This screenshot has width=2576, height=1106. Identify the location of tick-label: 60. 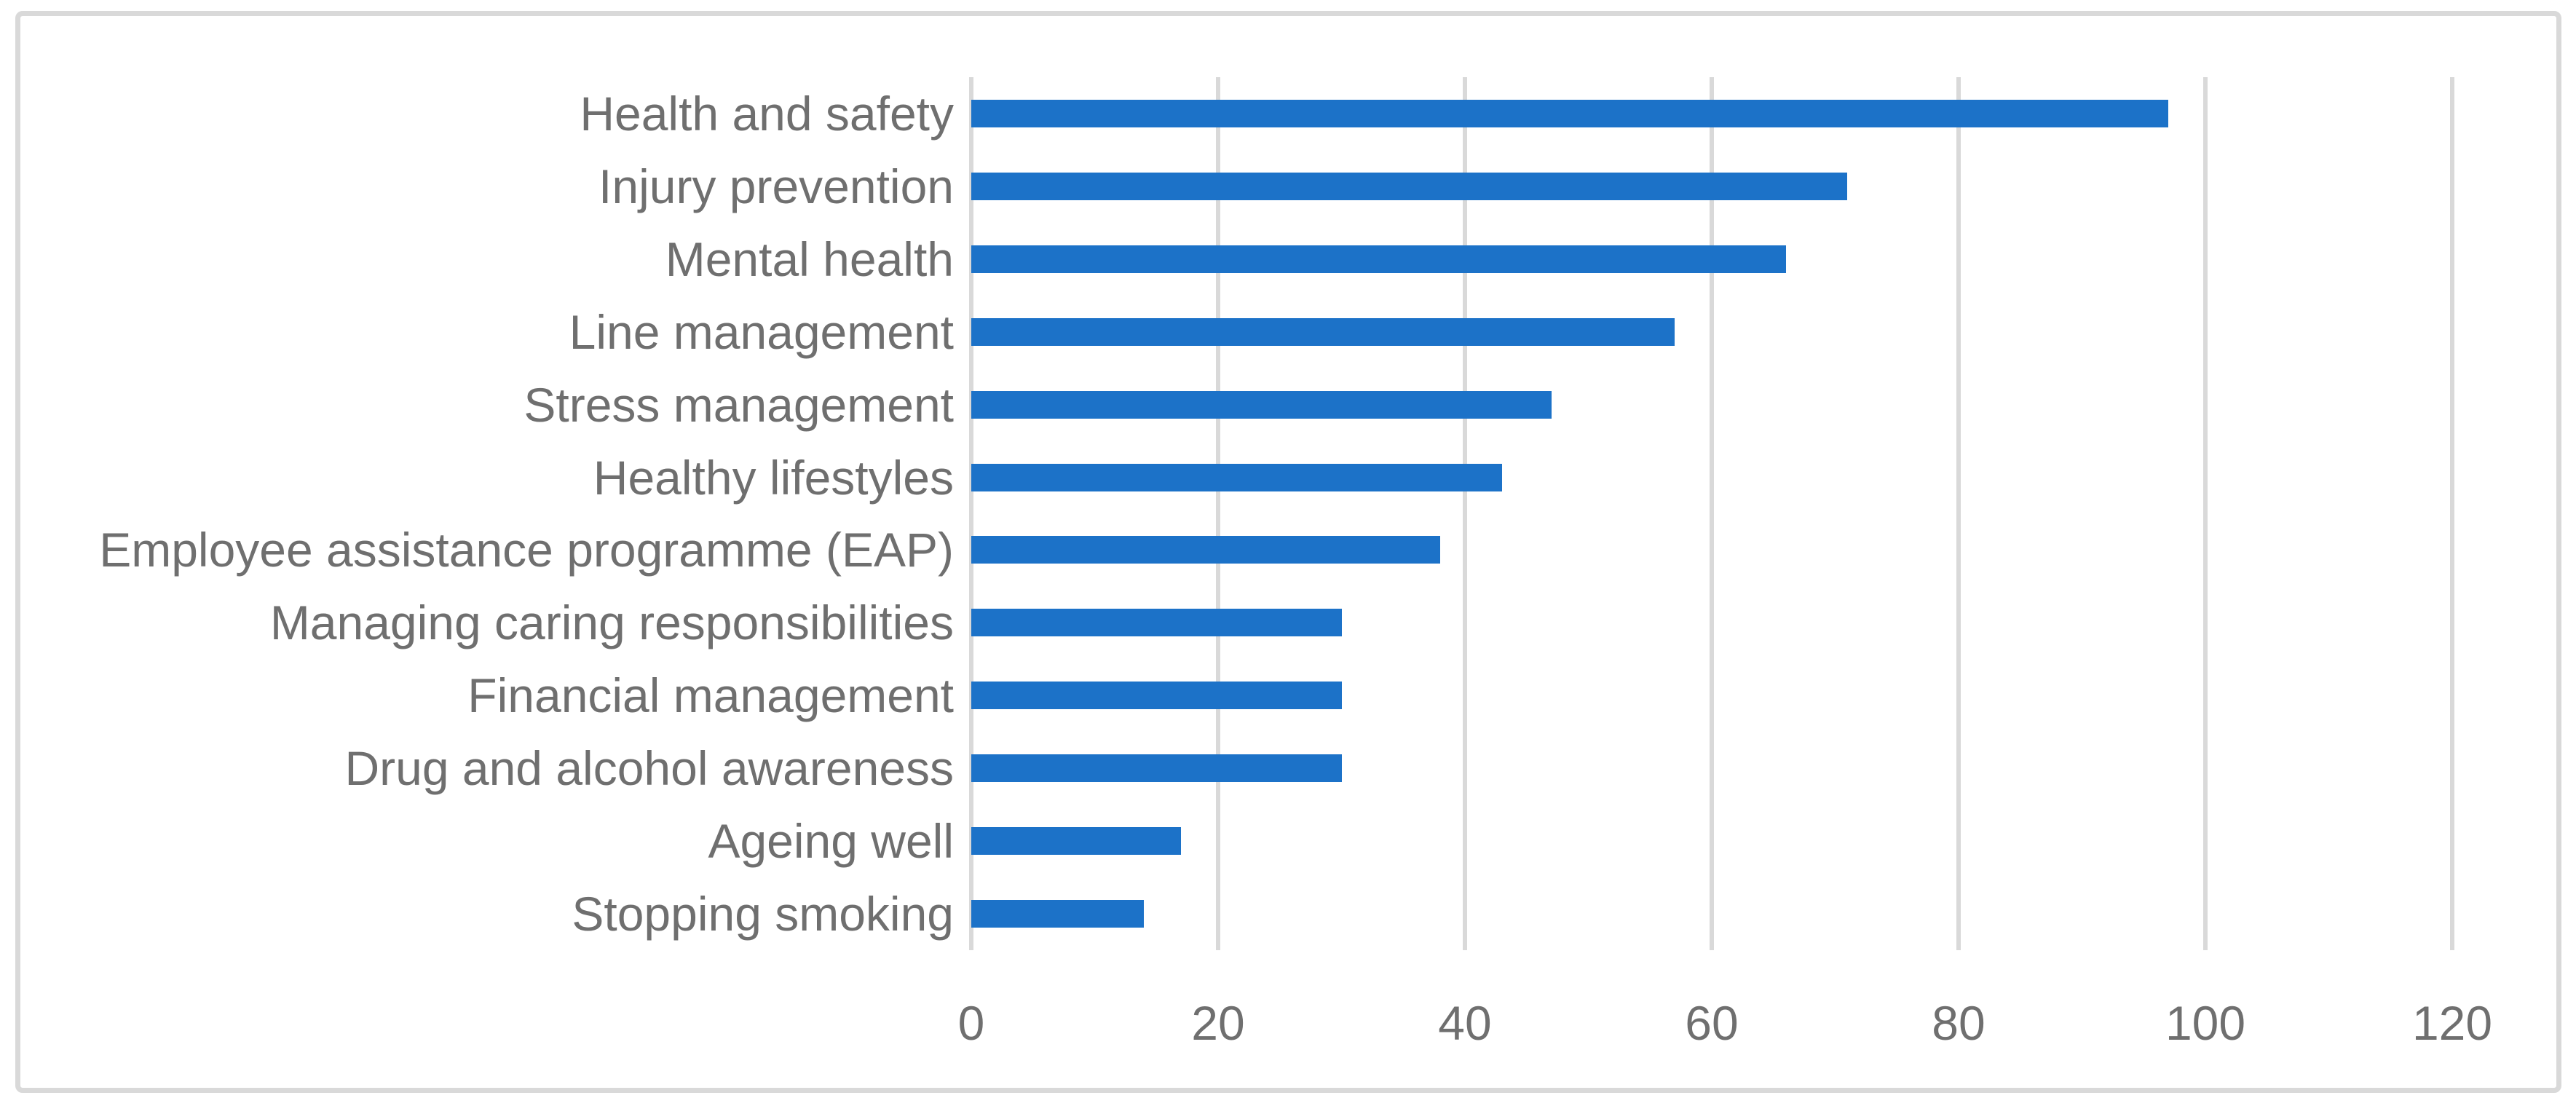
(1712, 1023).